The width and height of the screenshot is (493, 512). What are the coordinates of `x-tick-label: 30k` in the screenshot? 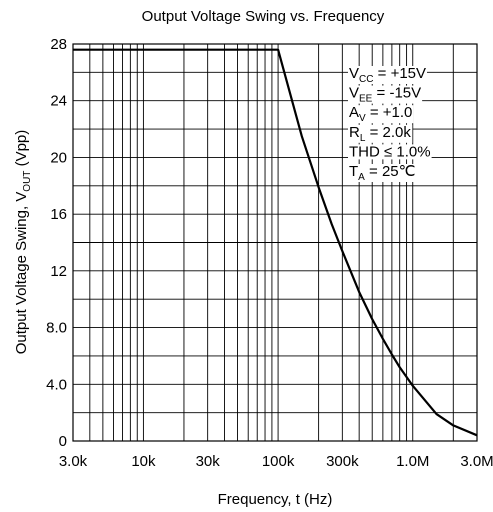 It's located at (208, 461).